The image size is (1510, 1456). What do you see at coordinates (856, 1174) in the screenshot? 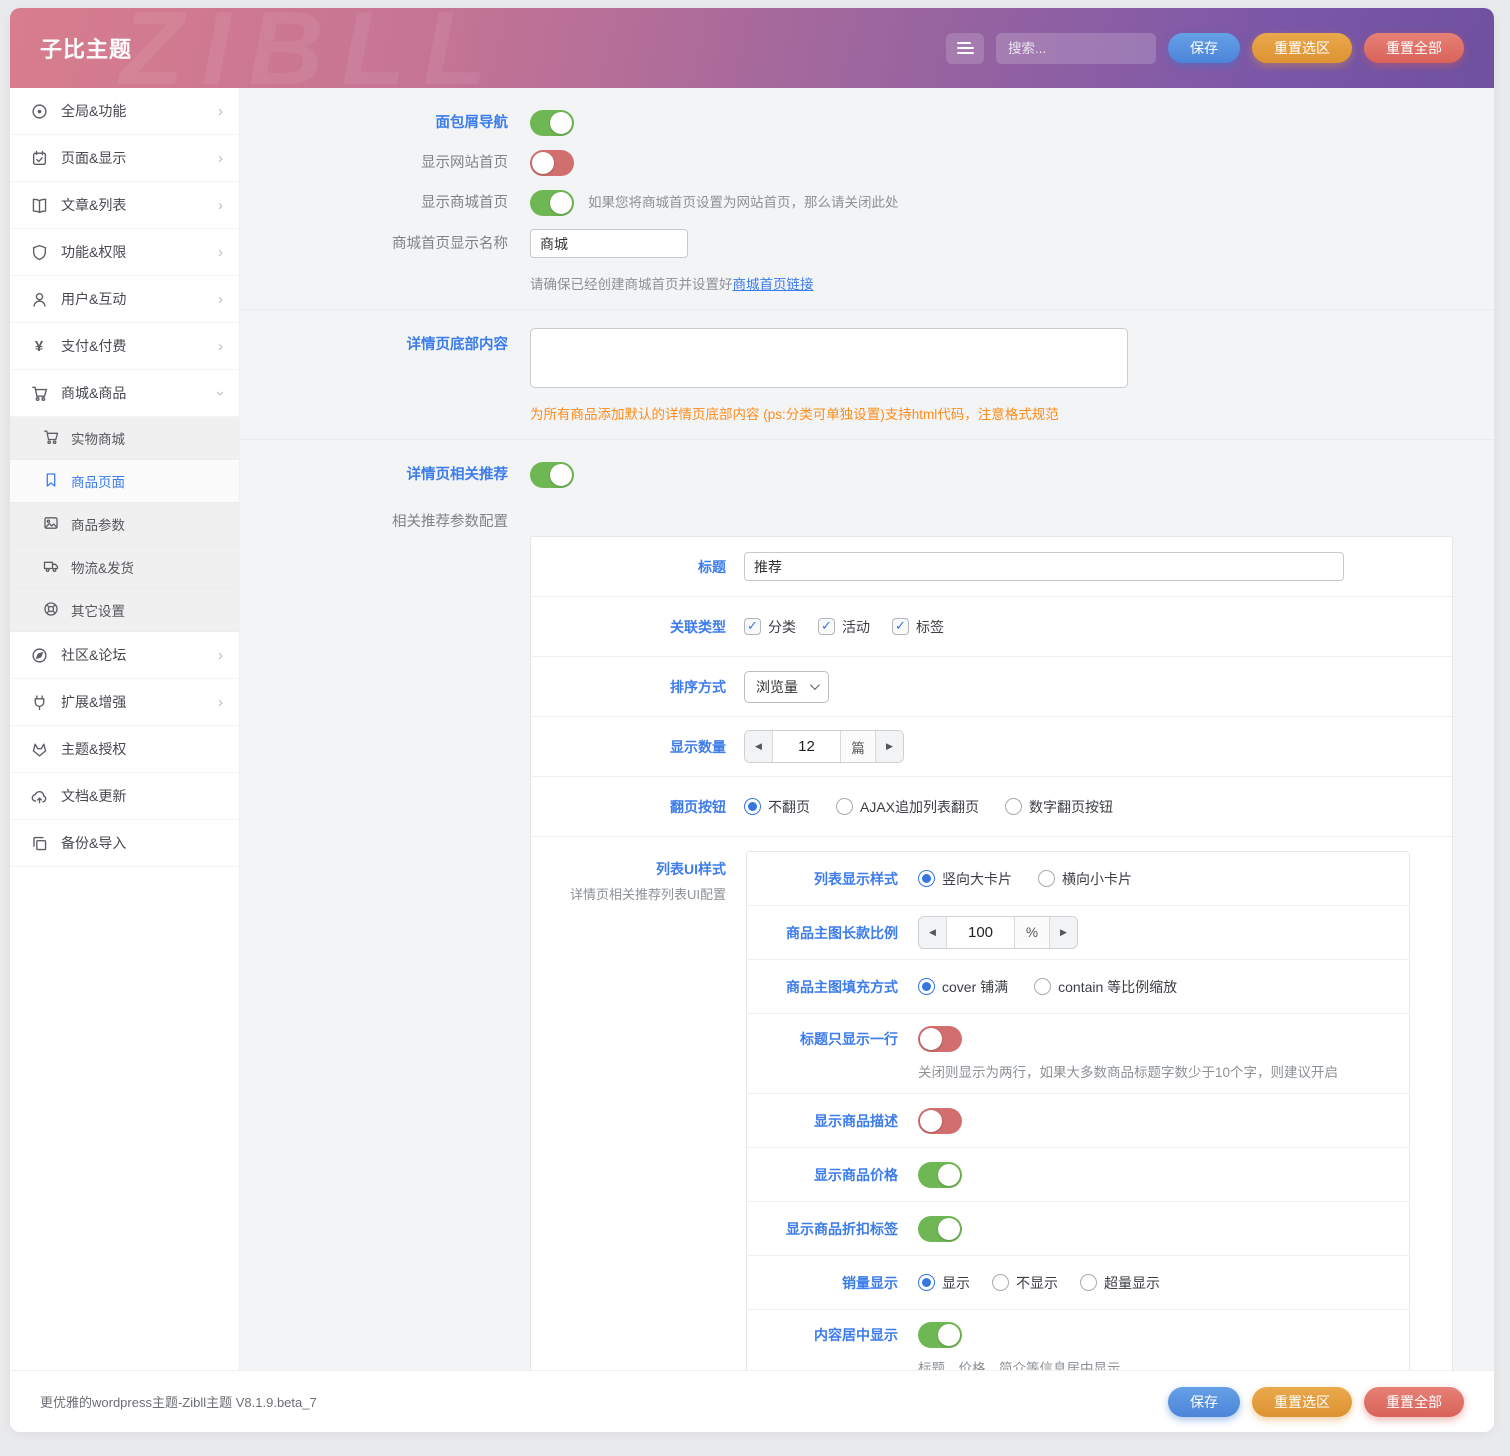
I see `setting-label: 显示商品价格` at bounding box center [856, 1174].